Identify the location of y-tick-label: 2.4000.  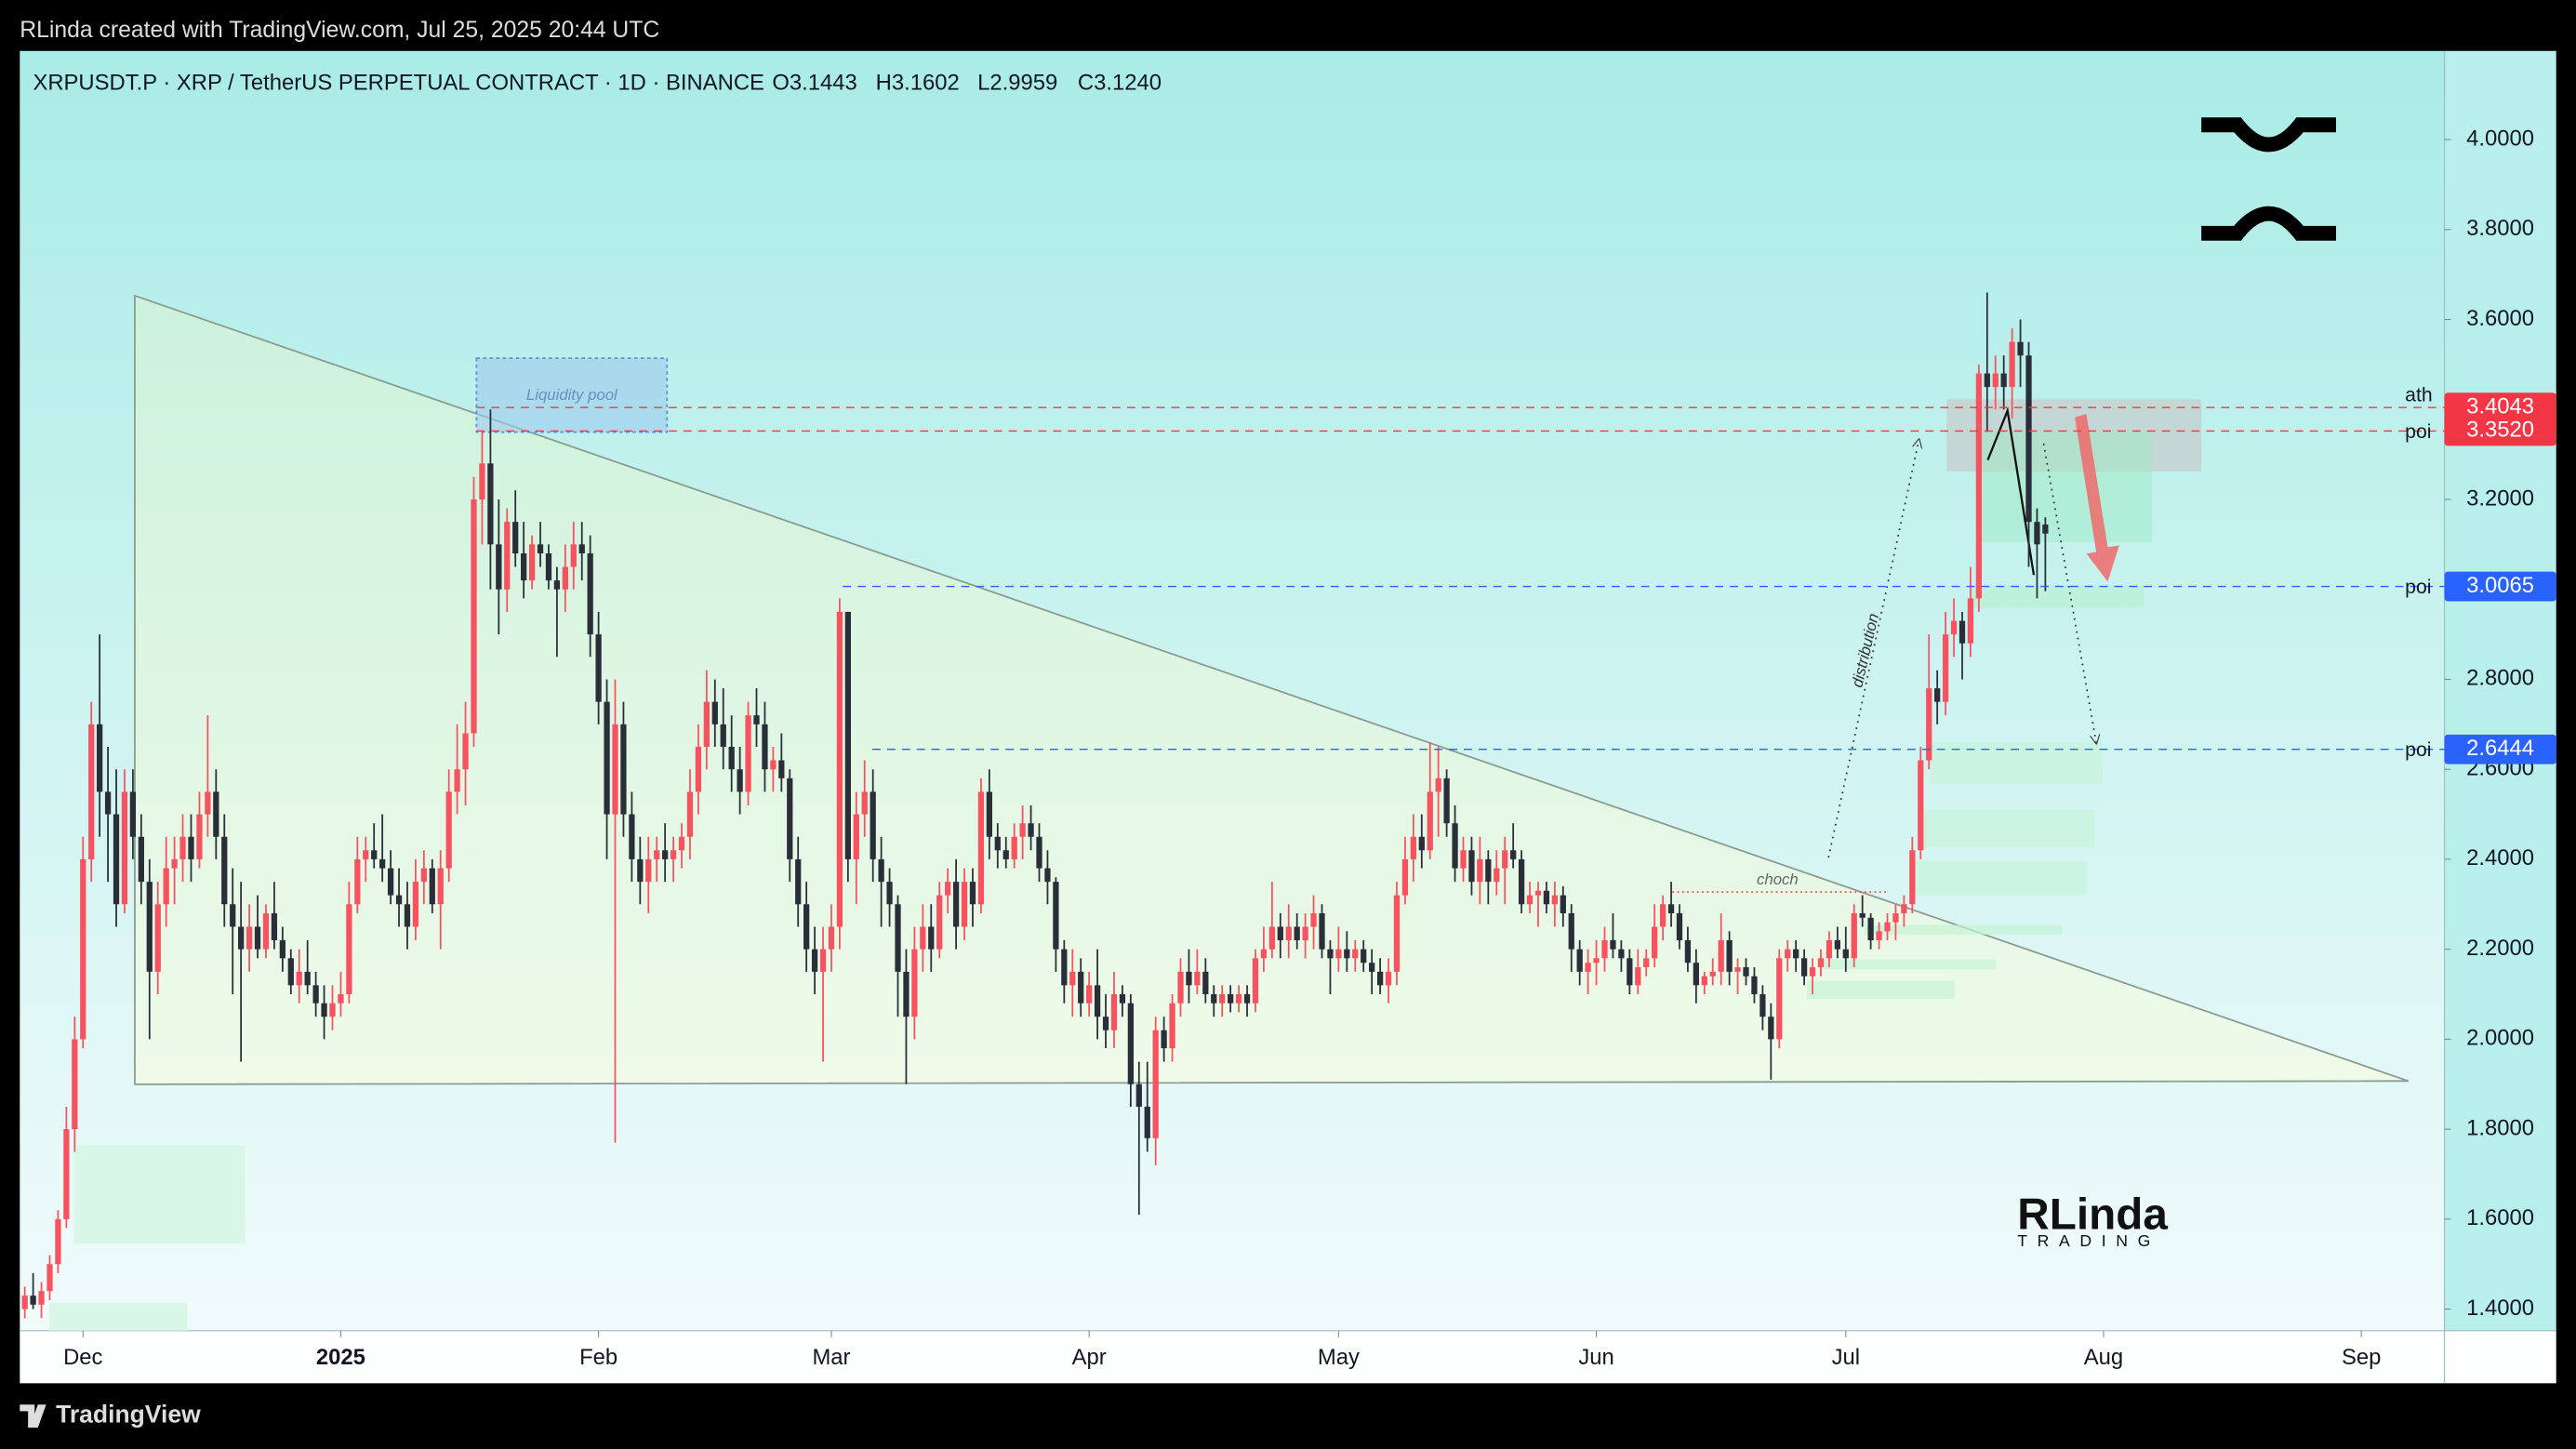
(2500, 858).